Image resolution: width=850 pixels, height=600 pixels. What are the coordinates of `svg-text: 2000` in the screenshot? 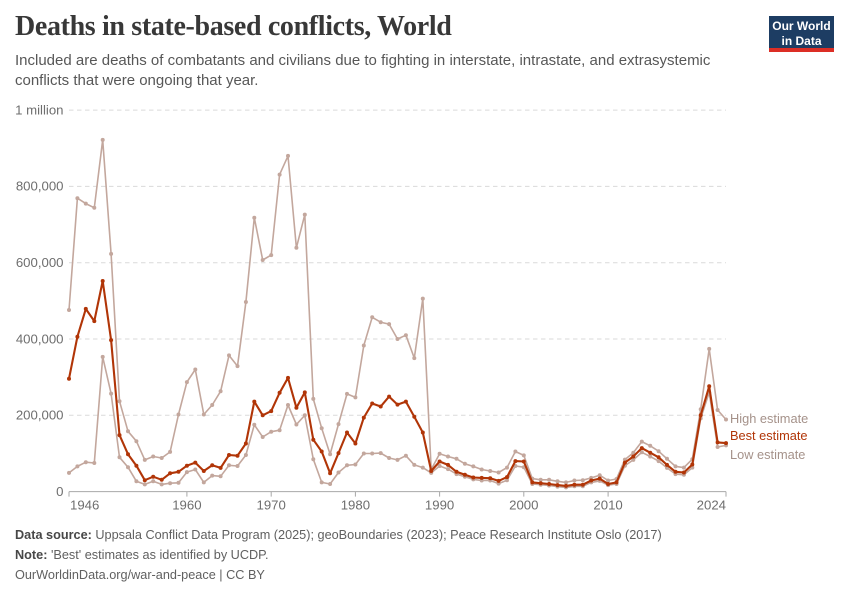 It's located at (523, 505).